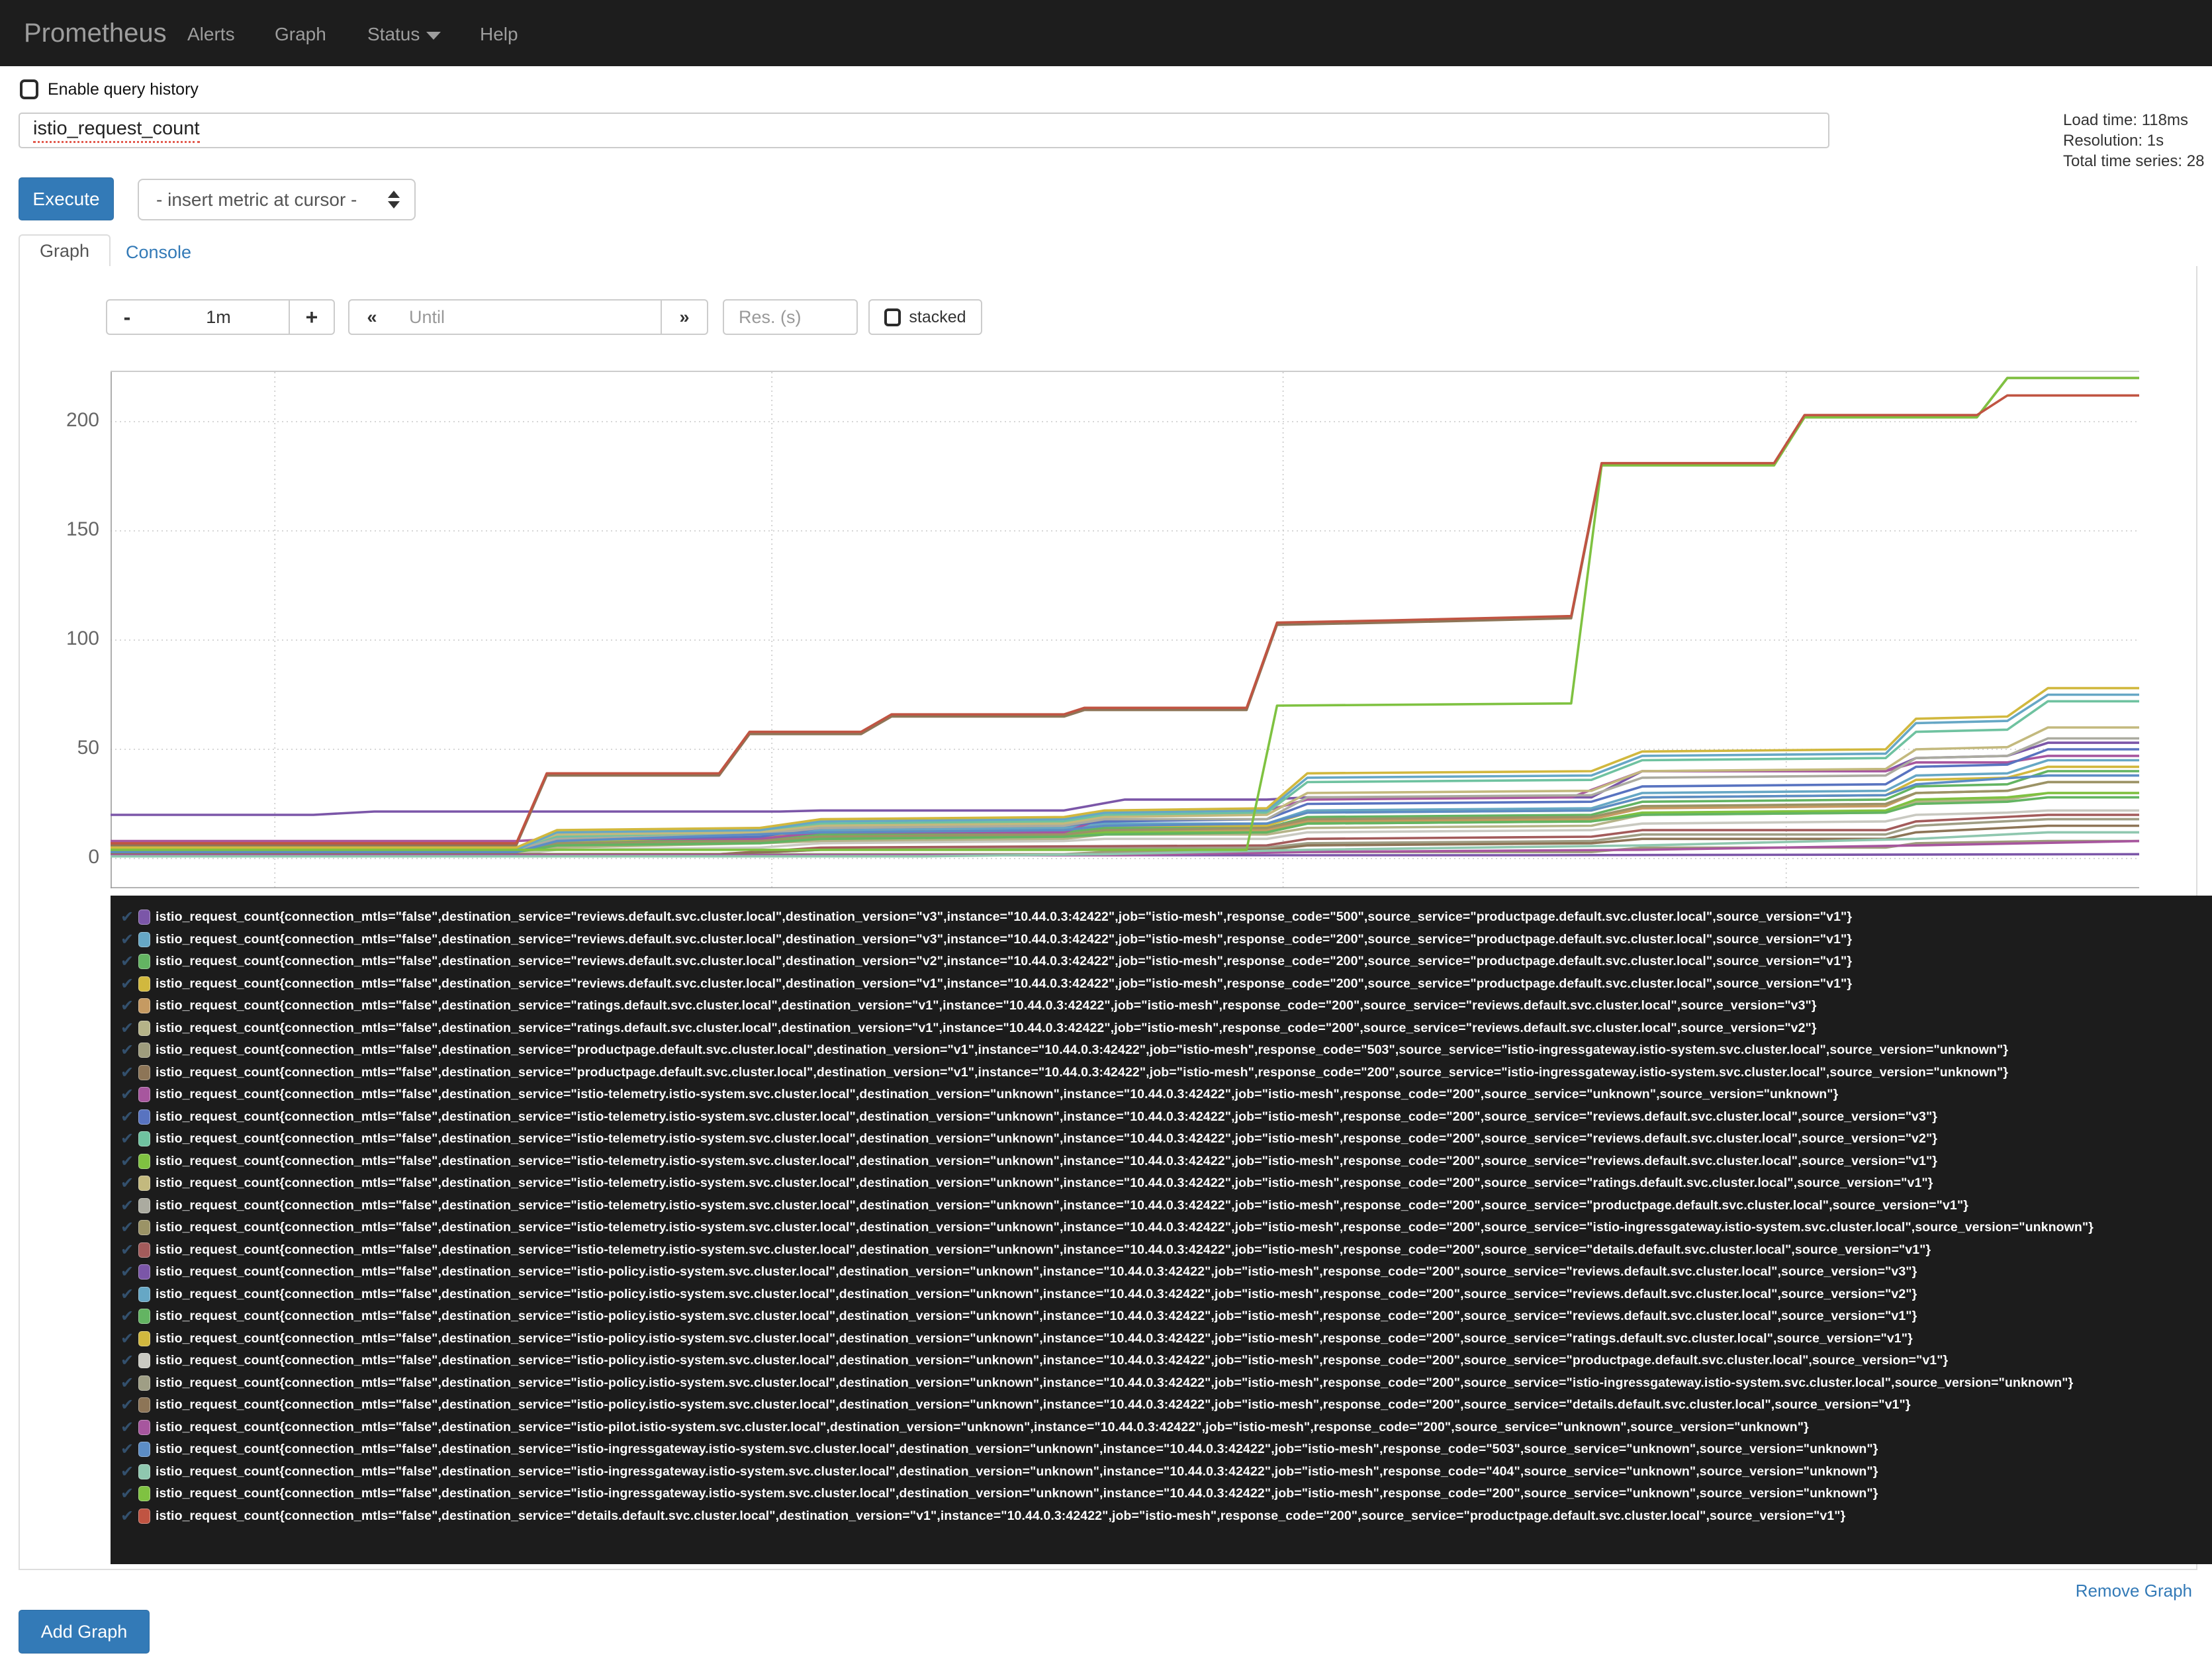  I want to click on select-arrows-icon, so click(394, 200).